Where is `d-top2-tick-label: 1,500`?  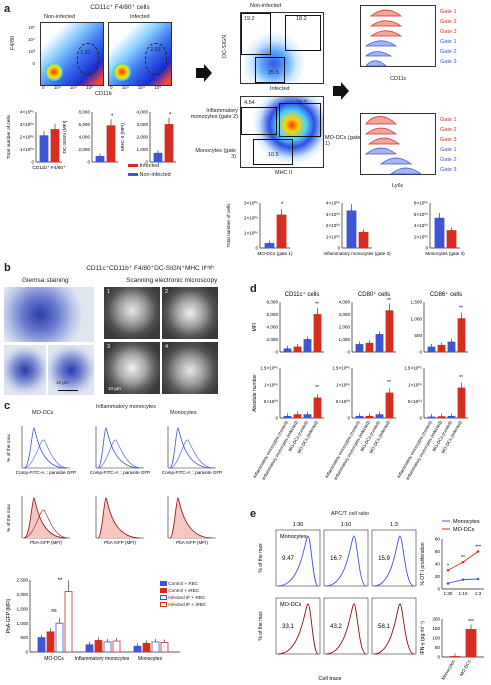 d-top2-tick-label: 1,500 is located at coordinates (417, 302).